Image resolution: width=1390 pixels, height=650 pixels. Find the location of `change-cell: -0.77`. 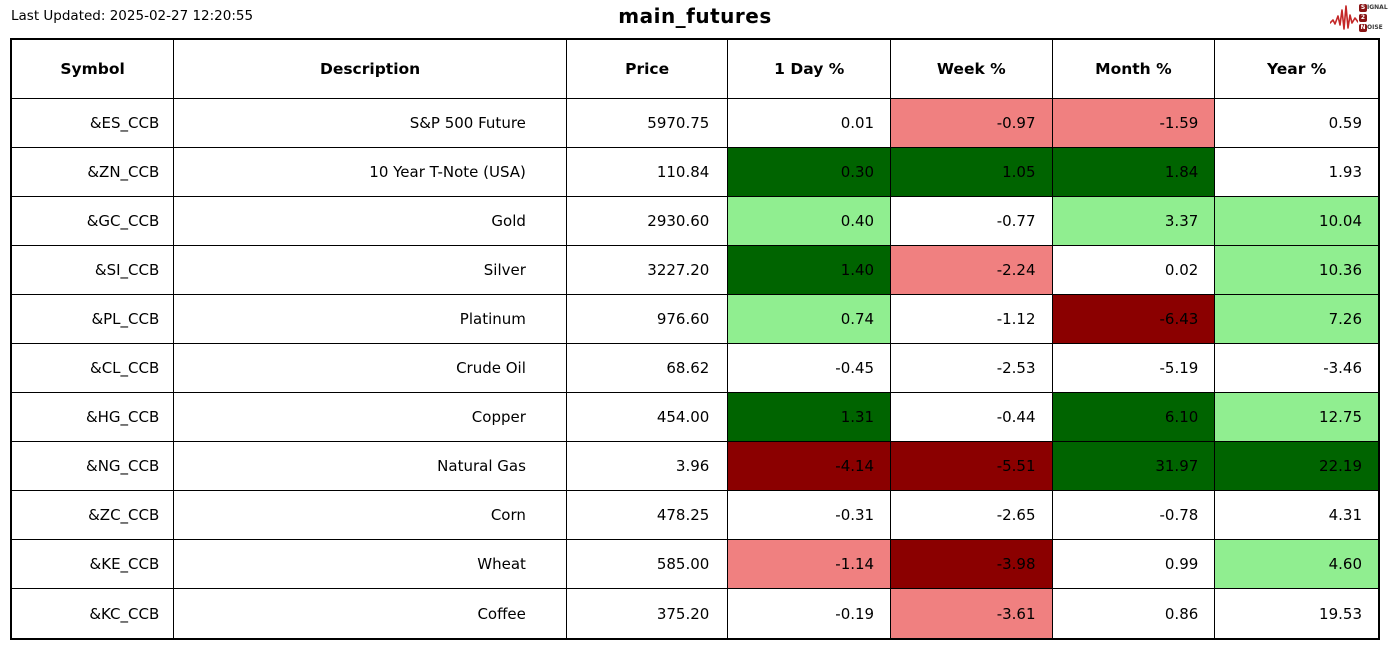

change-cell: -0.77 is located at coordinates (971, 221).